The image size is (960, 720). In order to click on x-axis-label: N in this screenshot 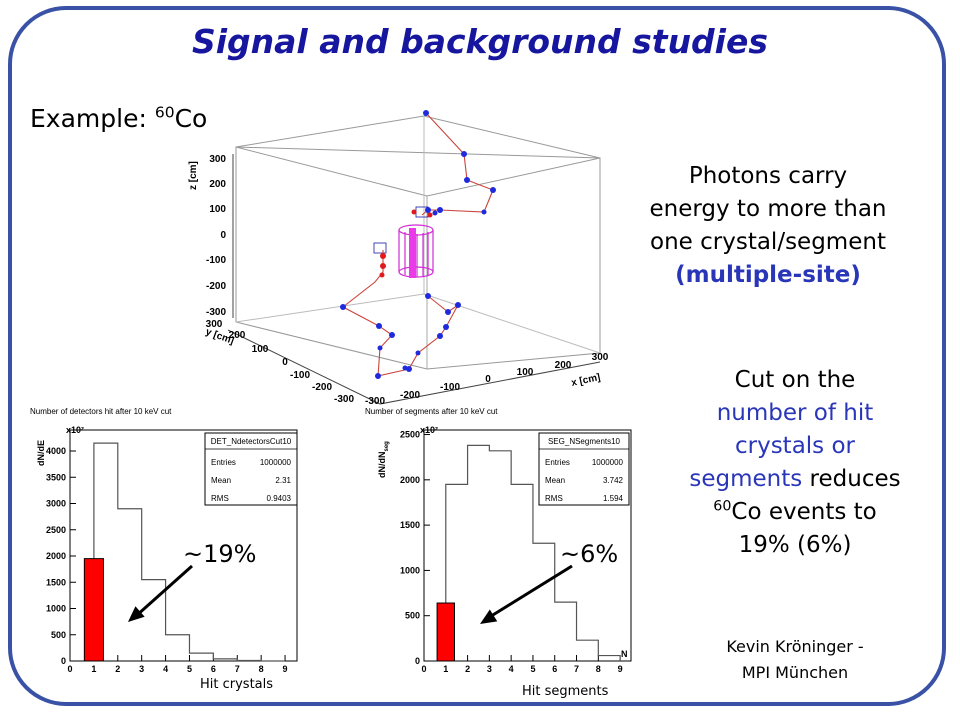, I will do `click(624, 654)`.